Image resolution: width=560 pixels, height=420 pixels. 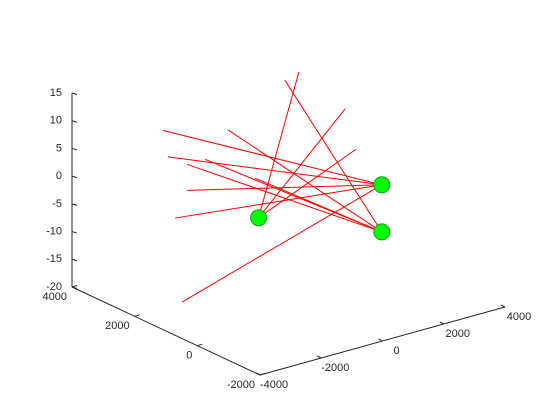 I want to click on z-tick-label: -15, so click(x=54, y=259).